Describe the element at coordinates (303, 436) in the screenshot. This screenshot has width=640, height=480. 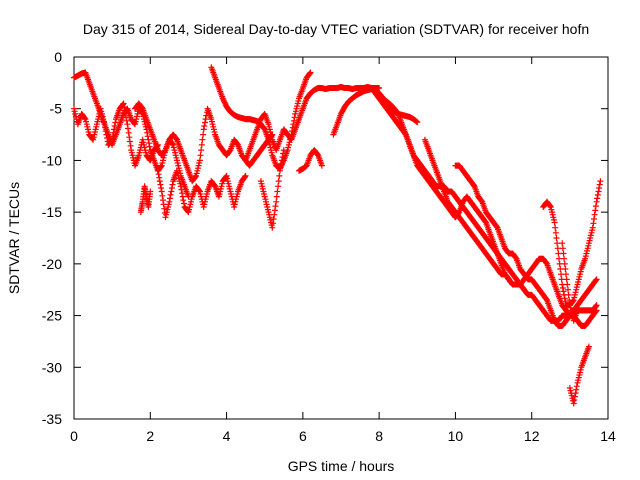
I see `x-tick-label: 6` at that location.